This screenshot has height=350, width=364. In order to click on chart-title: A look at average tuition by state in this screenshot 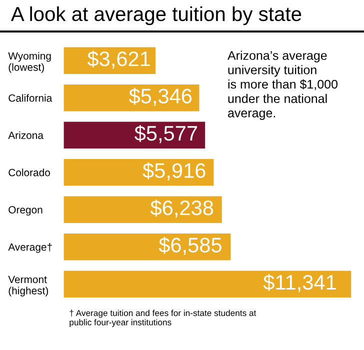, I will do `click(156, 16)`.